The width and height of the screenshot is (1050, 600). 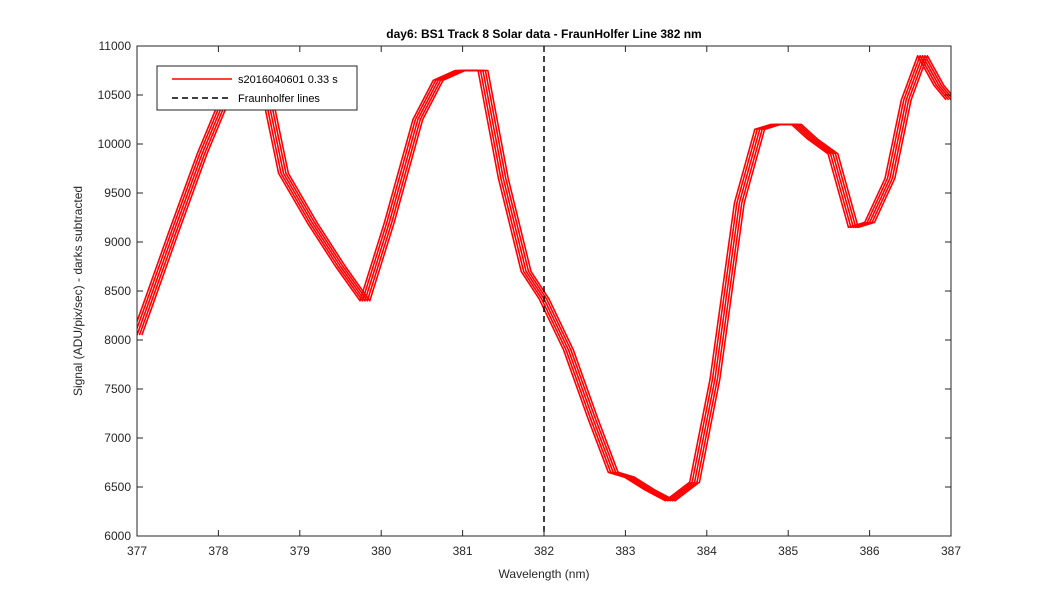 What do you see at coordinates (117, 291) in the screenshot?
I see `y-tick-label: 8500` at bounding box center [117, 291].